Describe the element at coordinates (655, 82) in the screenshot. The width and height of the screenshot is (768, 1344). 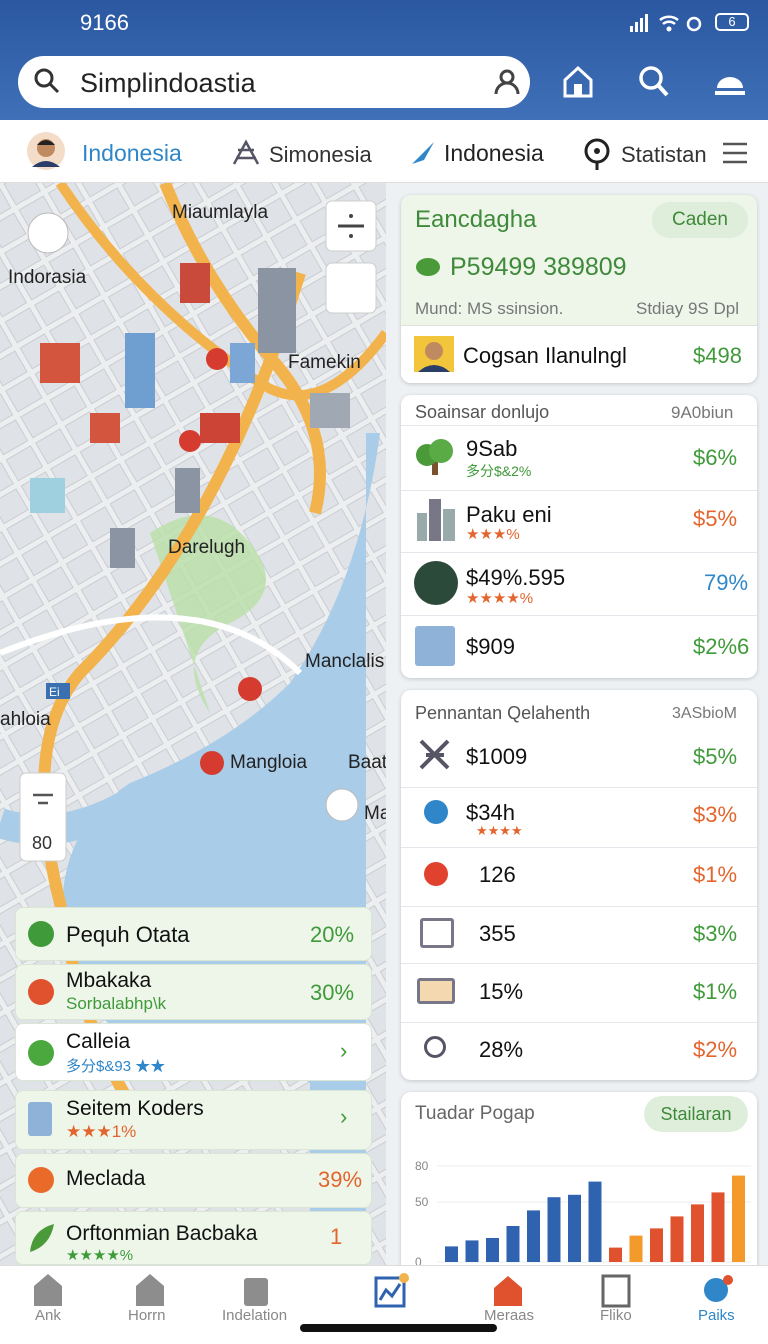
I see `header-actions` at that location.